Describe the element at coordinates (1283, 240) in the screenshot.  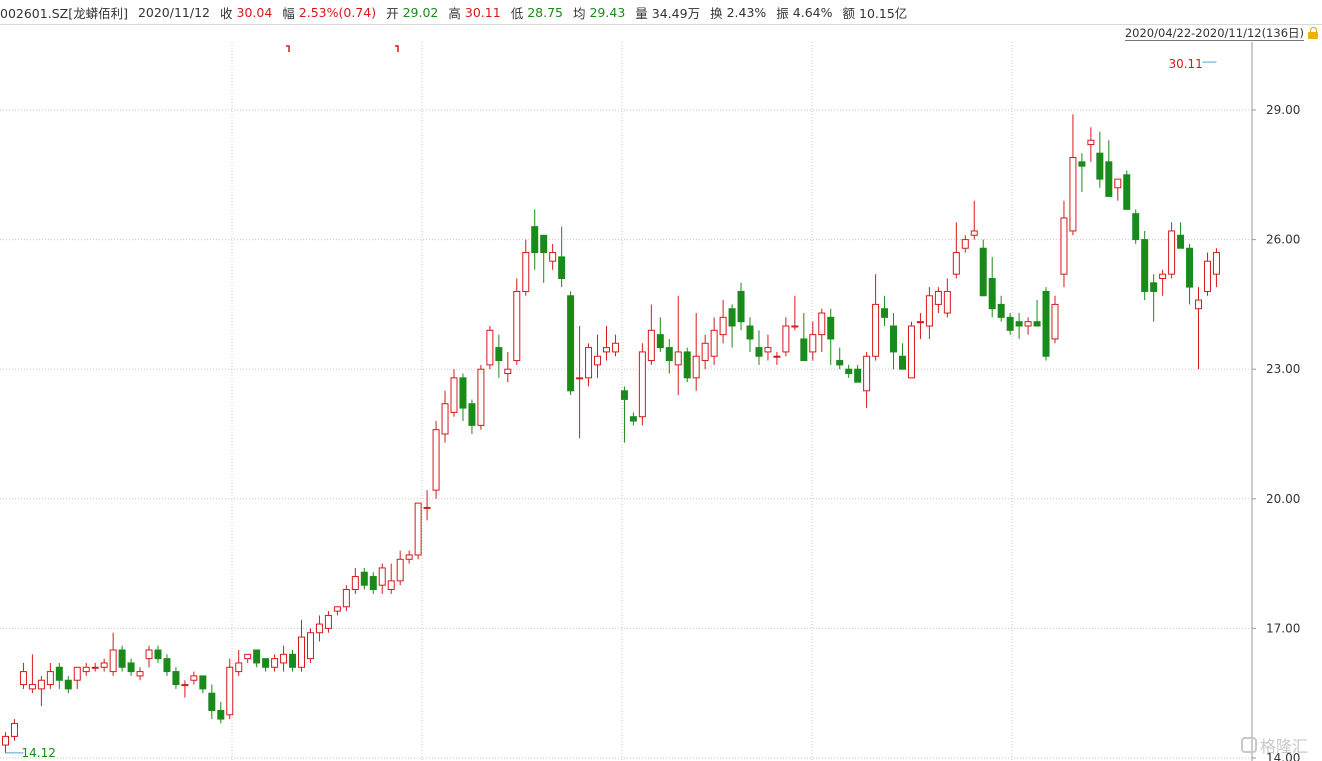
I see `y-tick-label: 26.00` at that location.